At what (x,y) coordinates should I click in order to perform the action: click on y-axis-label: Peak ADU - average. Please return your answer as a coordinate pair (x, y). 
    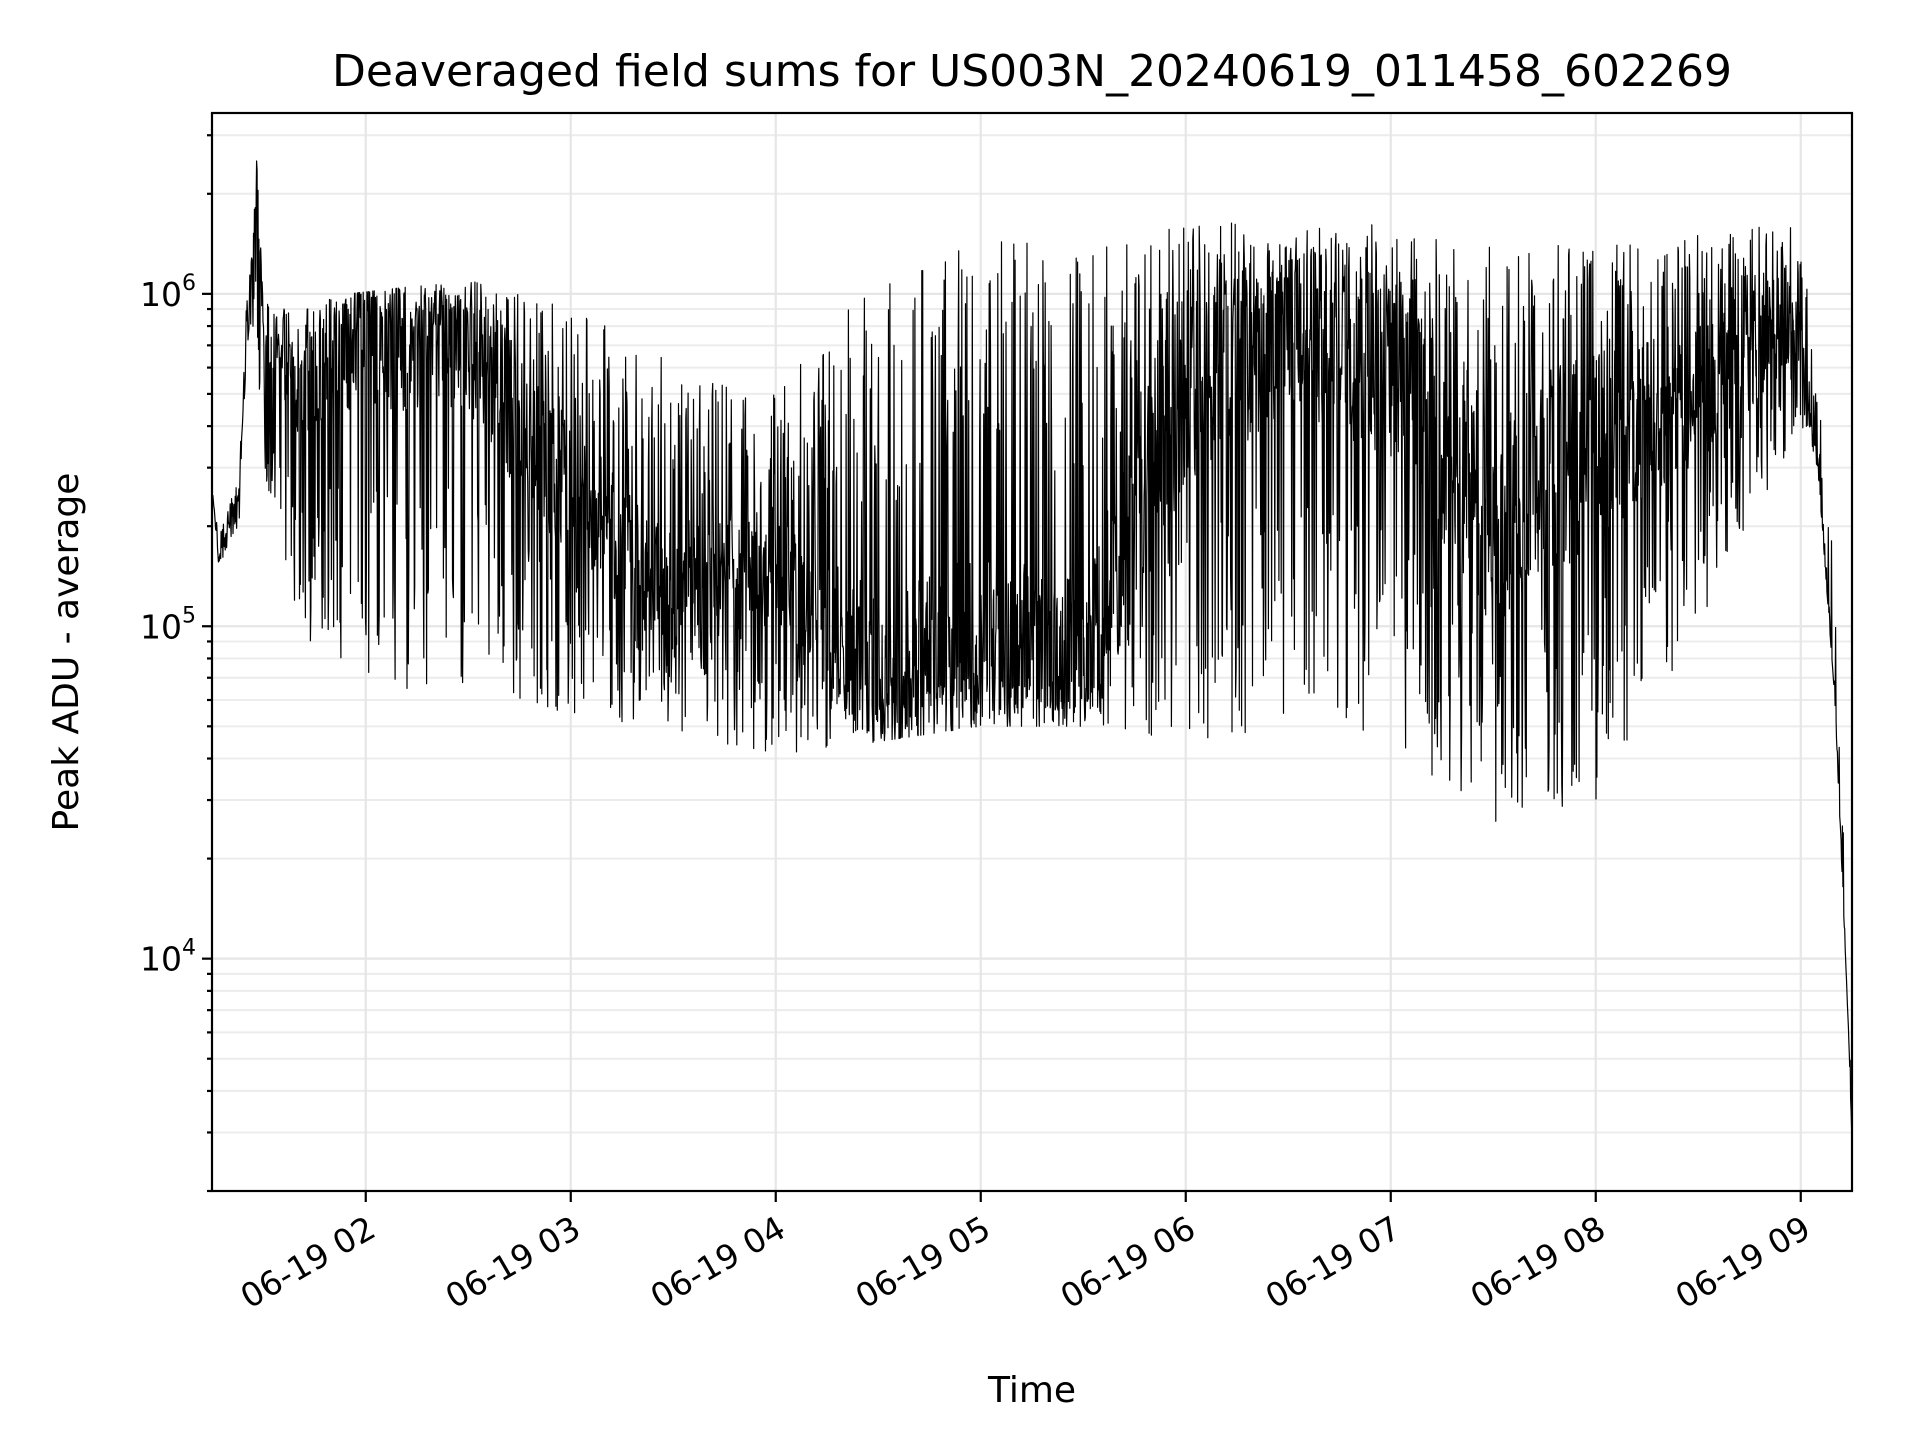
    Looking at the image, I should click on (66, 652).